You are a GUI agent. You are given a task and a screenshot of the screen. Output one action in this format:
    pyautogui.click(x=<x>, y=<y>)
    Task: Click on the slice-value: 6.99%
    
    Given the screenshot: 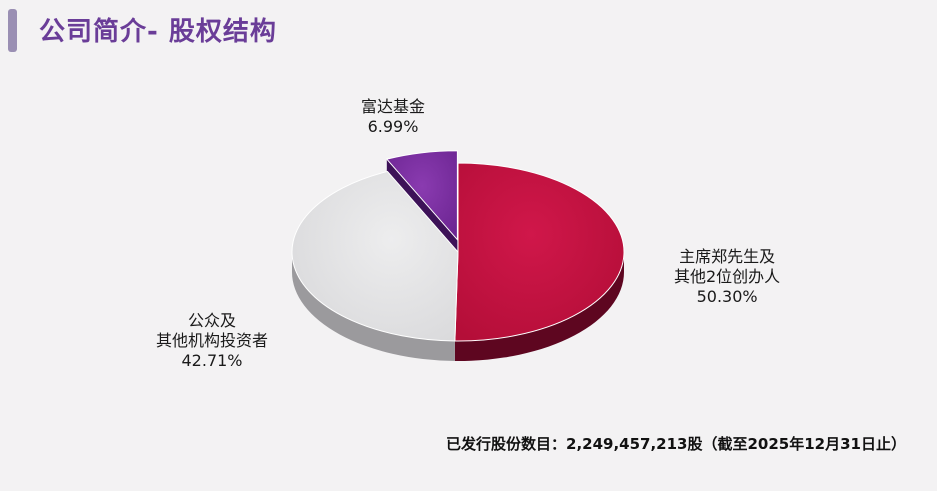 What is the action you would take?
    pyautogui.click(x=393, y=126)
    